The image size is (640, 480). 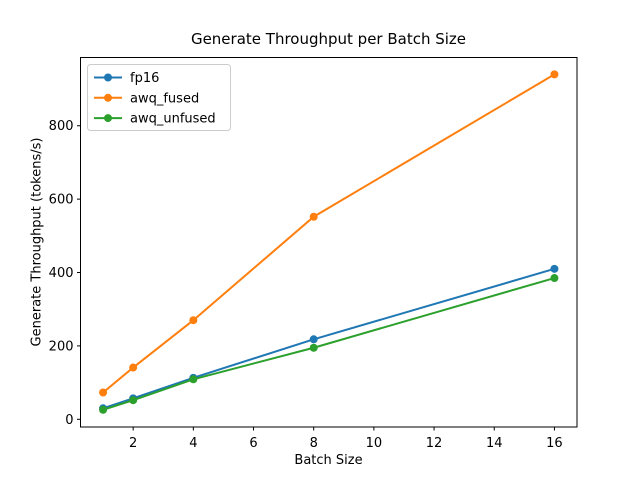 What do you see at coordinates (314, 443) in the screenshot?
I see `x-tick-label: 8` at bounding box center [314, 443].